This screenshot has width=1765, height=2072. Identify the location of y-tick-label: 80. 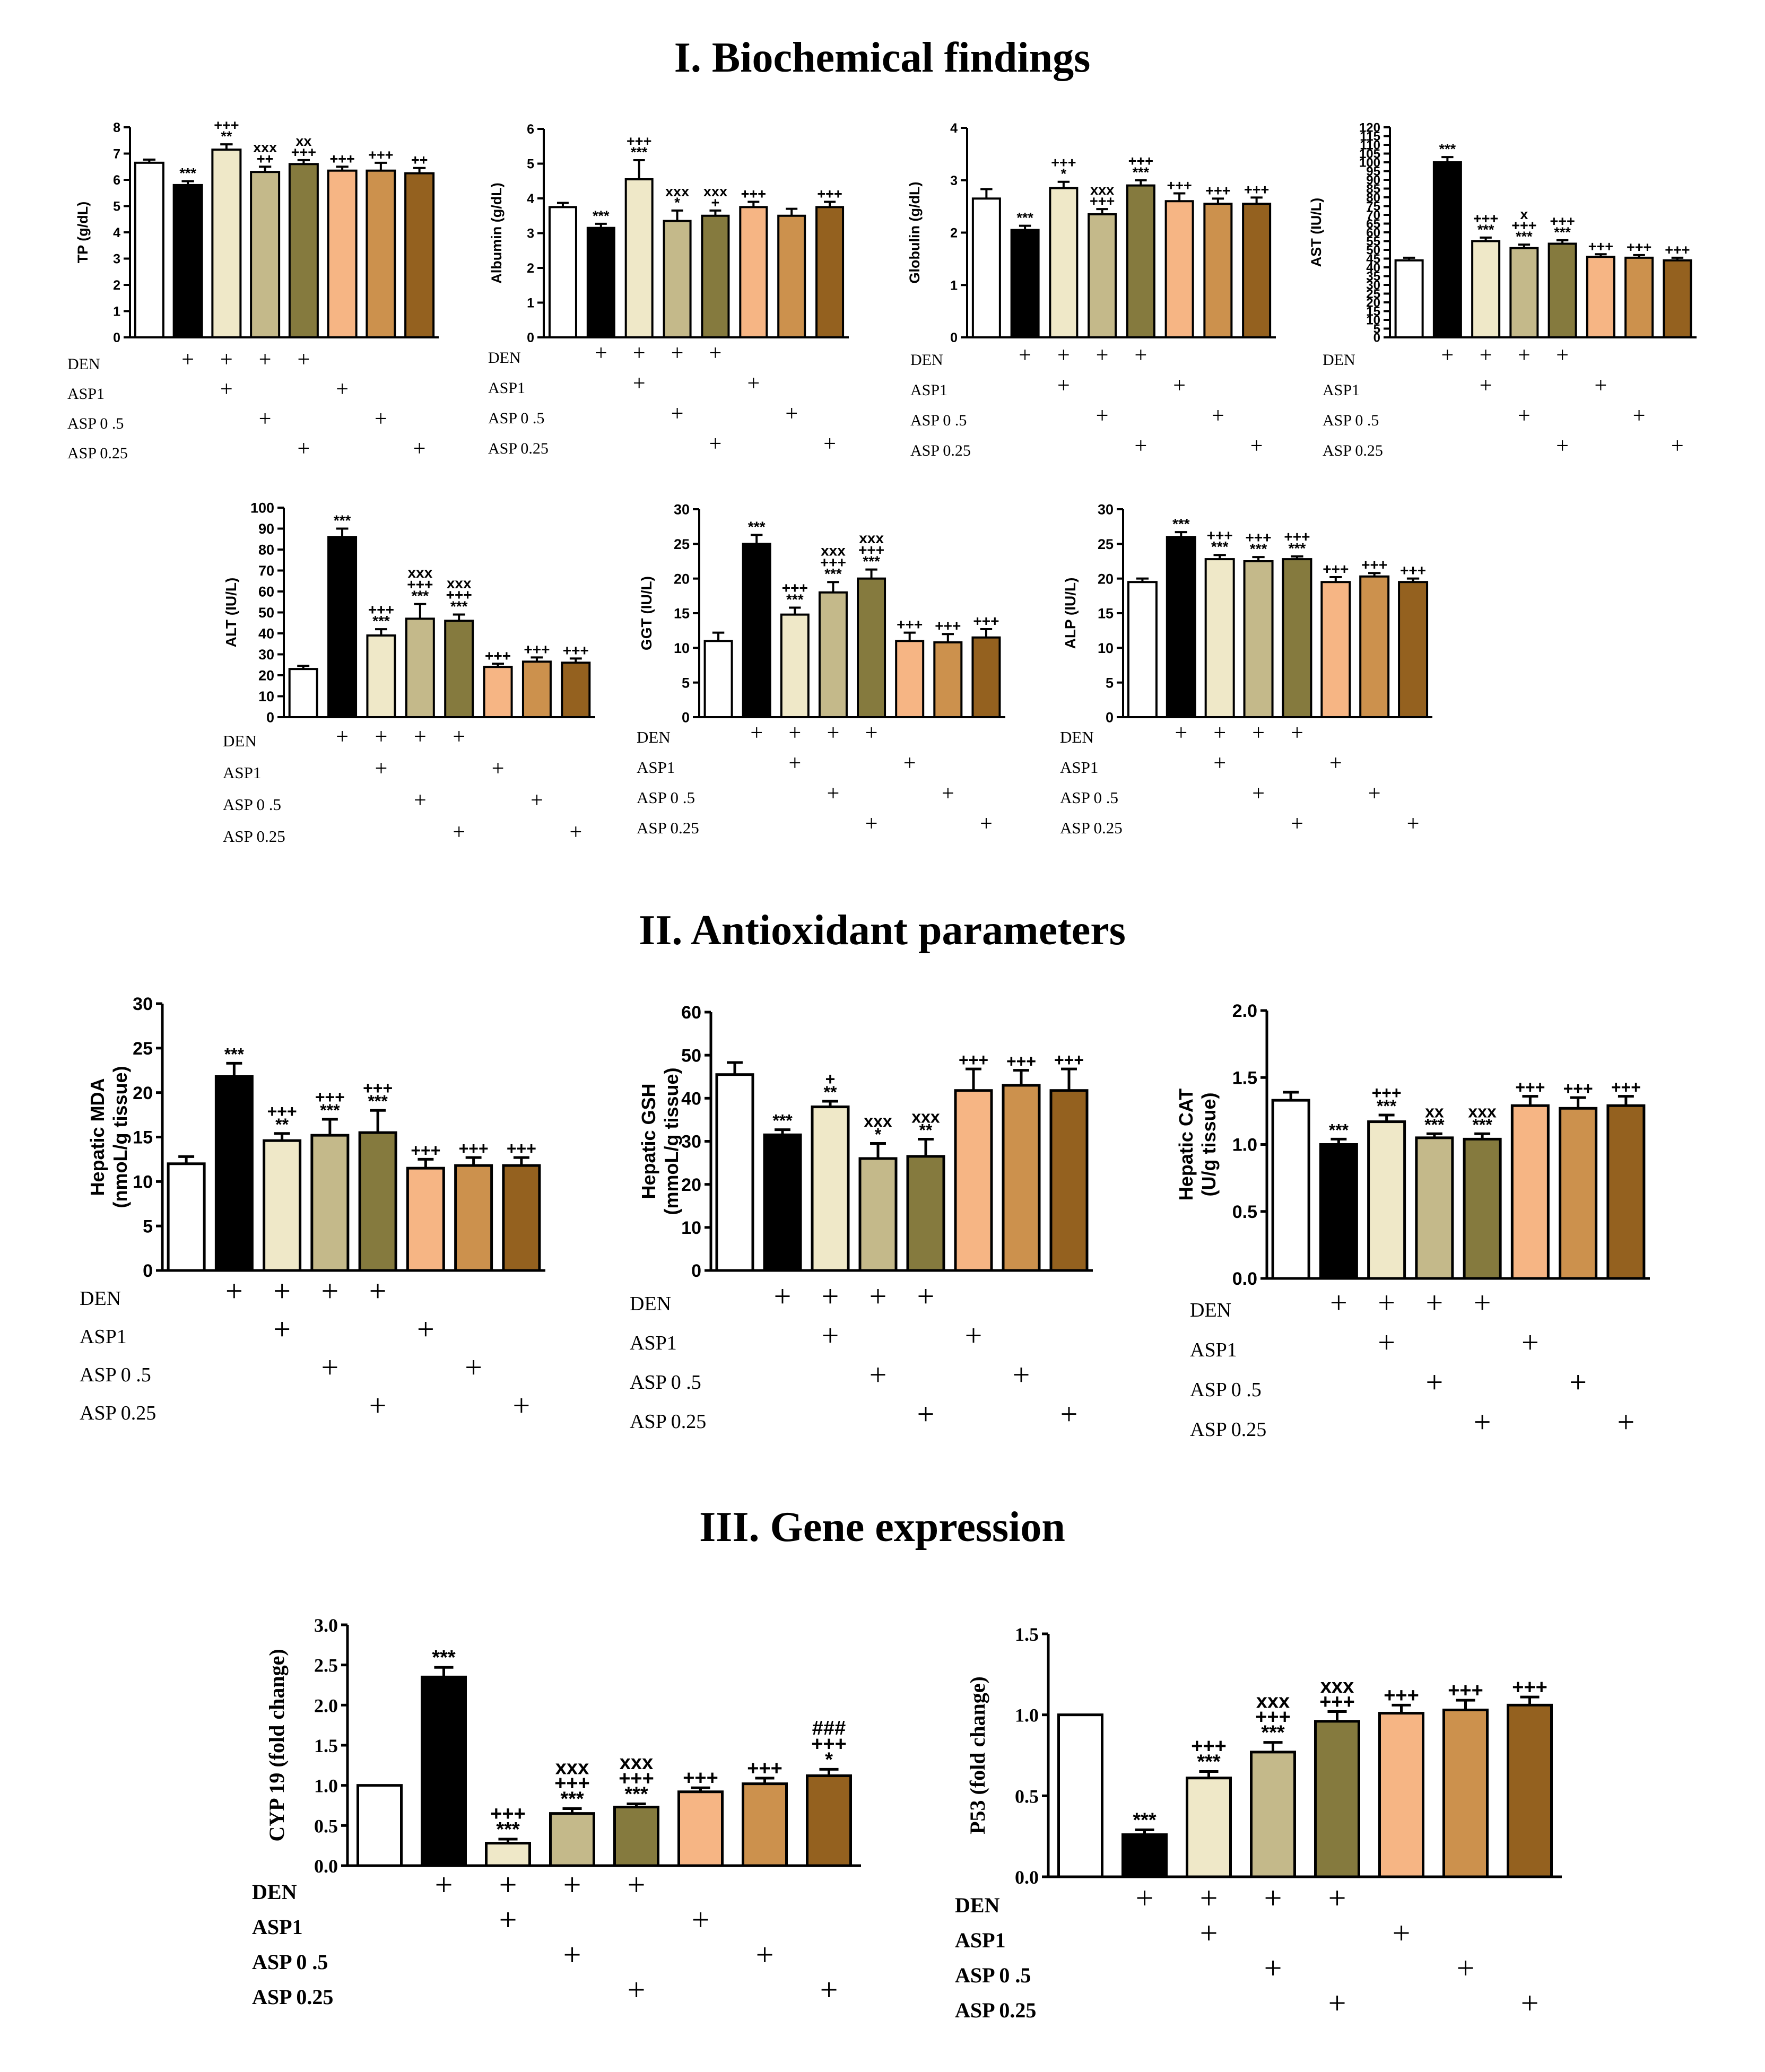
(266, 550).